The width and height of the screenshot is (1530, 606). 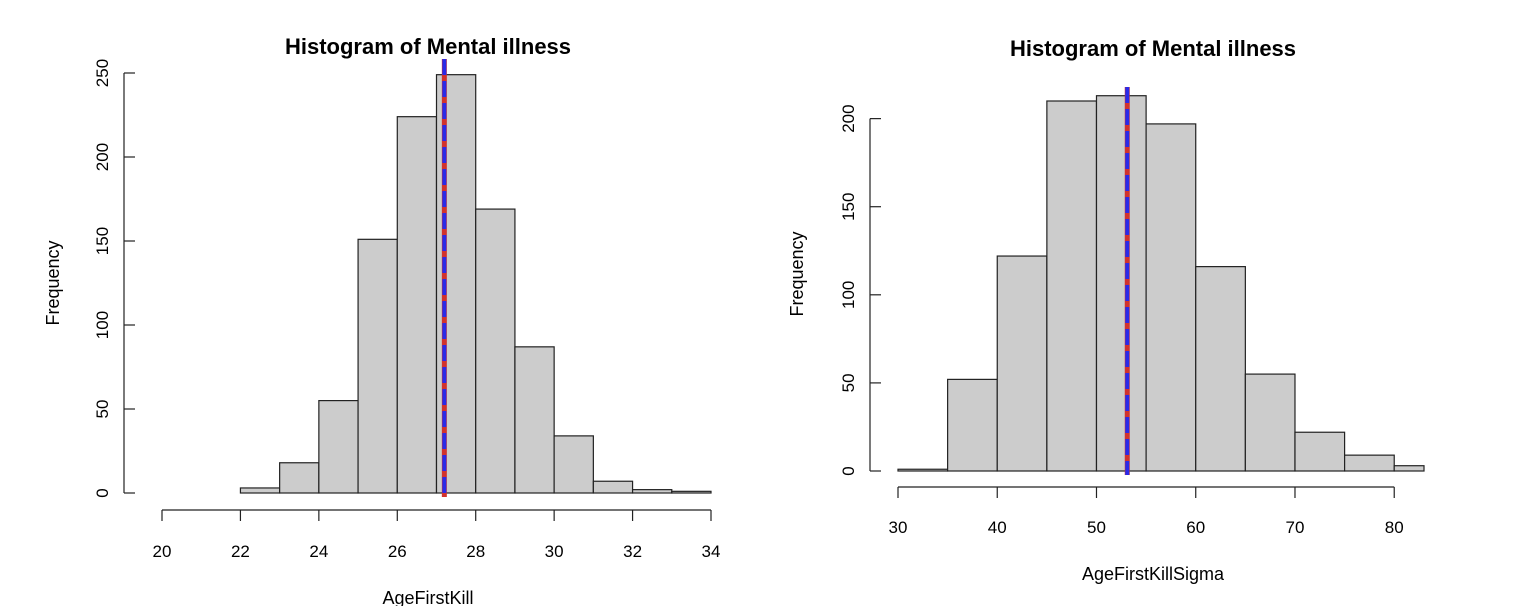 What do you see at coordinates (632, 551) in the screenshot?
I see `x-tick-label: 32` at bounding box center [632, 551].